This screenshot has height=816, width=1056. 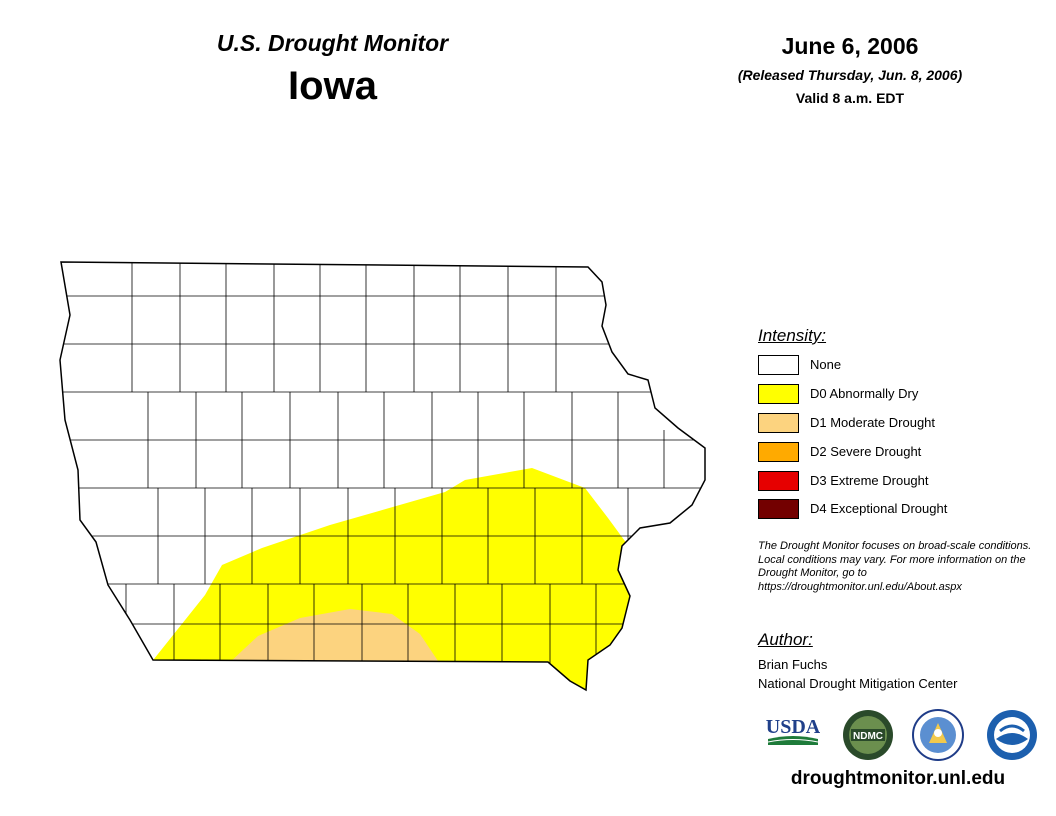 What do you see at coordinates (850, 75) in the screenshot?
I see `release-date: (Released Thursday, Jun. 8, 2006)` at bounding box center [850, 75].